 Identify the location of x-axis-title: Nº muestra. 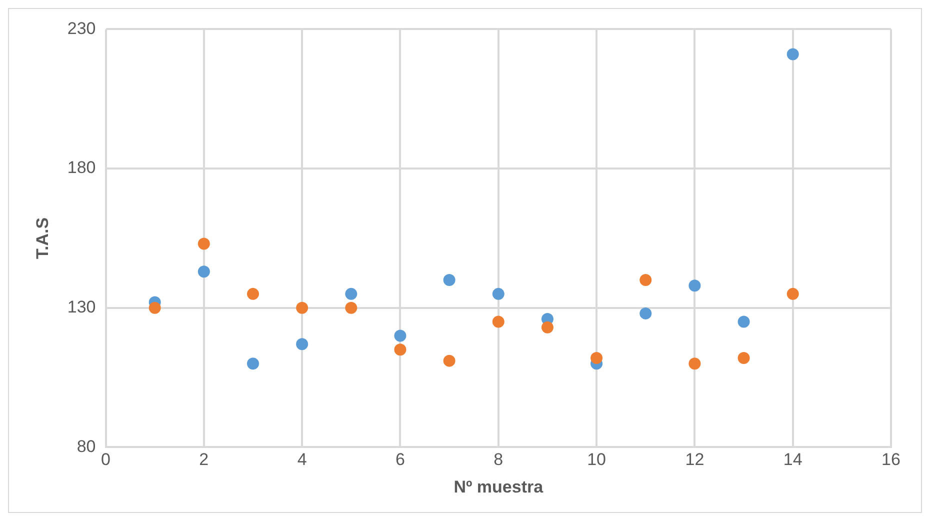
(499, 486).